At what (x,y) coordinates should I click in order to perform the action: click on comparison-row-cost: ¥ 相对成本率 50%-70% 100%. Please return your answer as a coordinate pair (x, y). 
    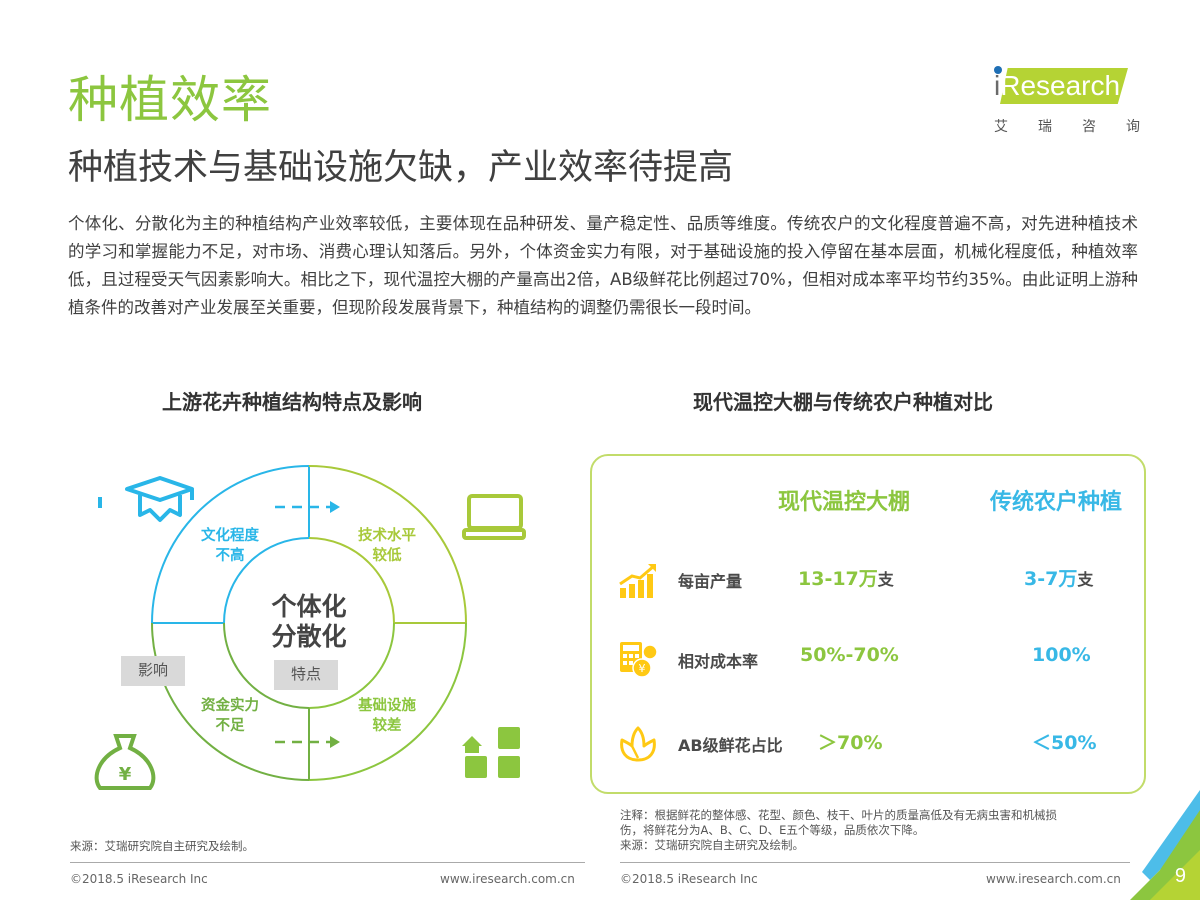
    Looking at the image, I should click on (868, 660).